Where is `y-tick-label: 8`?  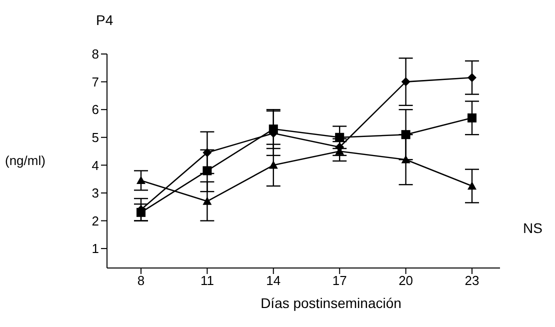 y-tick-label: 8 is located at coordinates (95, 54).